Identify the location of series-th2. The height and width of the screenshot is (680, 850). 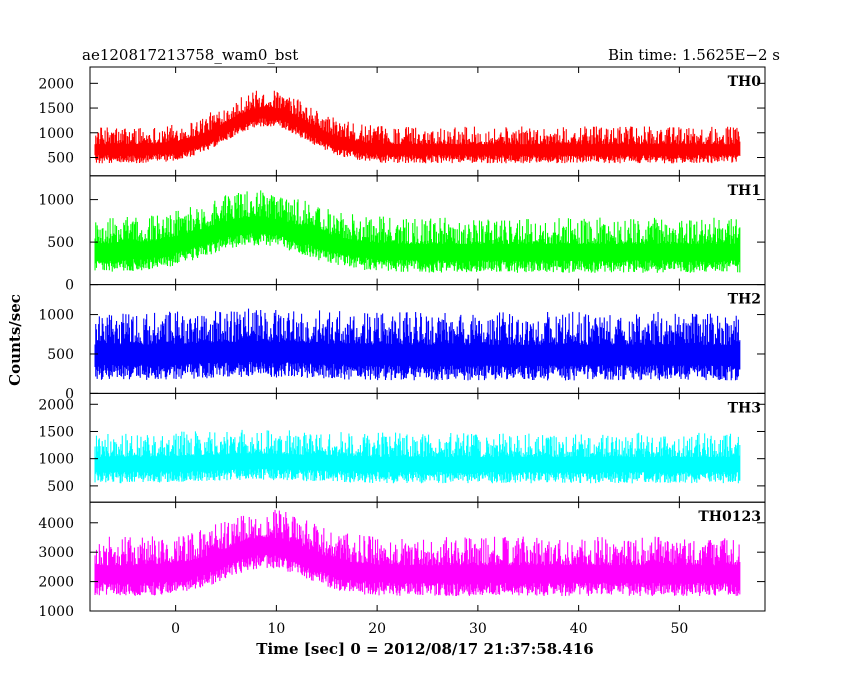
(417, 344).